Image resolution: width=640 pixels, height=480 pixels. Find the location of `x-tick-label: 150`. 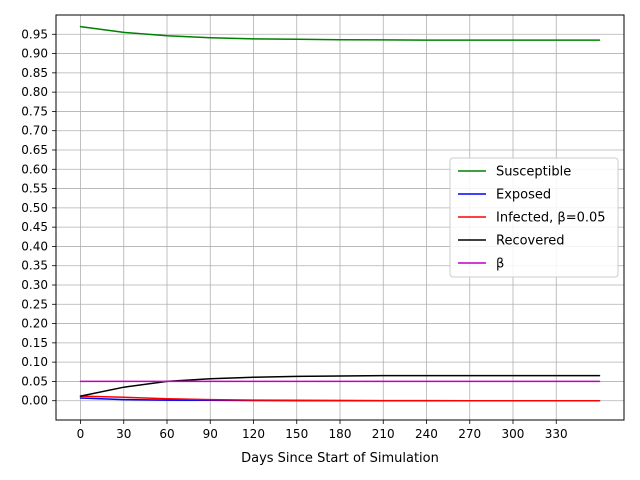

x-tick-label: 150 is located at coordinates (296, 434).